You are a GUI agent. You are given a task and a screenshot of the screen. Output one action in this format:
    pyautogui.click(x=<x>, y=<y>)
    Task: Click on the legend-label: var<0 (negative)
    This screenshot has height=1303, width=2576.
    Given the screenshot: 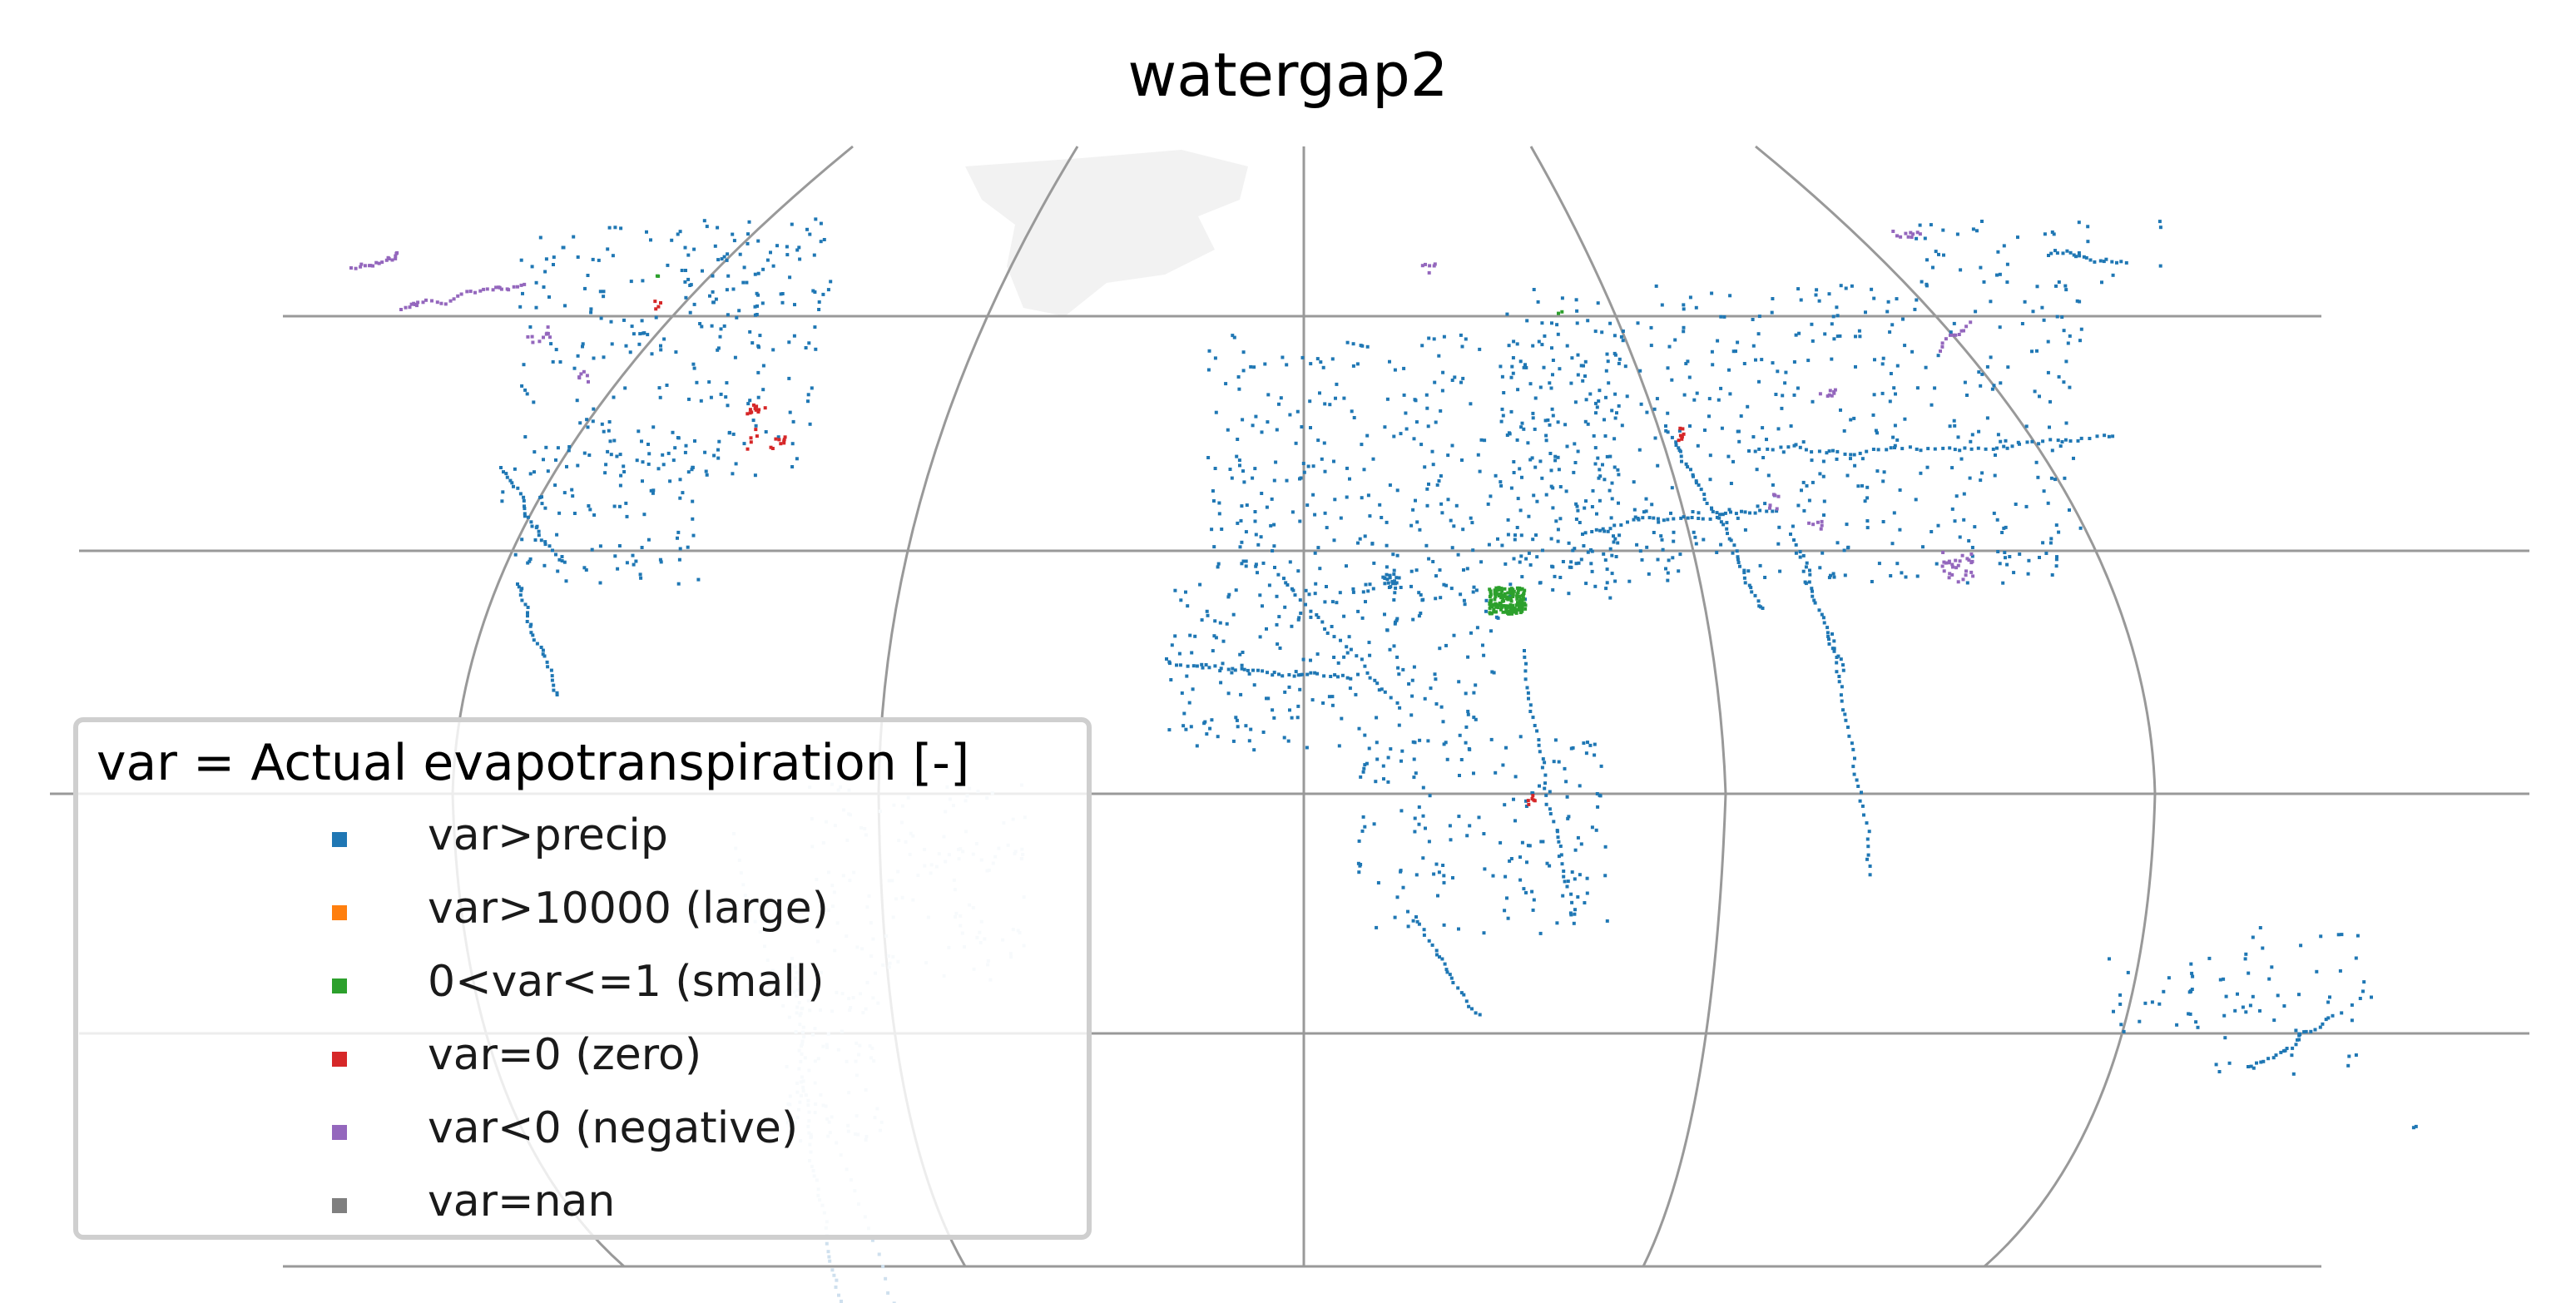 What is the action you would take?
    pyautogui.click(x=613, y=1128)
    